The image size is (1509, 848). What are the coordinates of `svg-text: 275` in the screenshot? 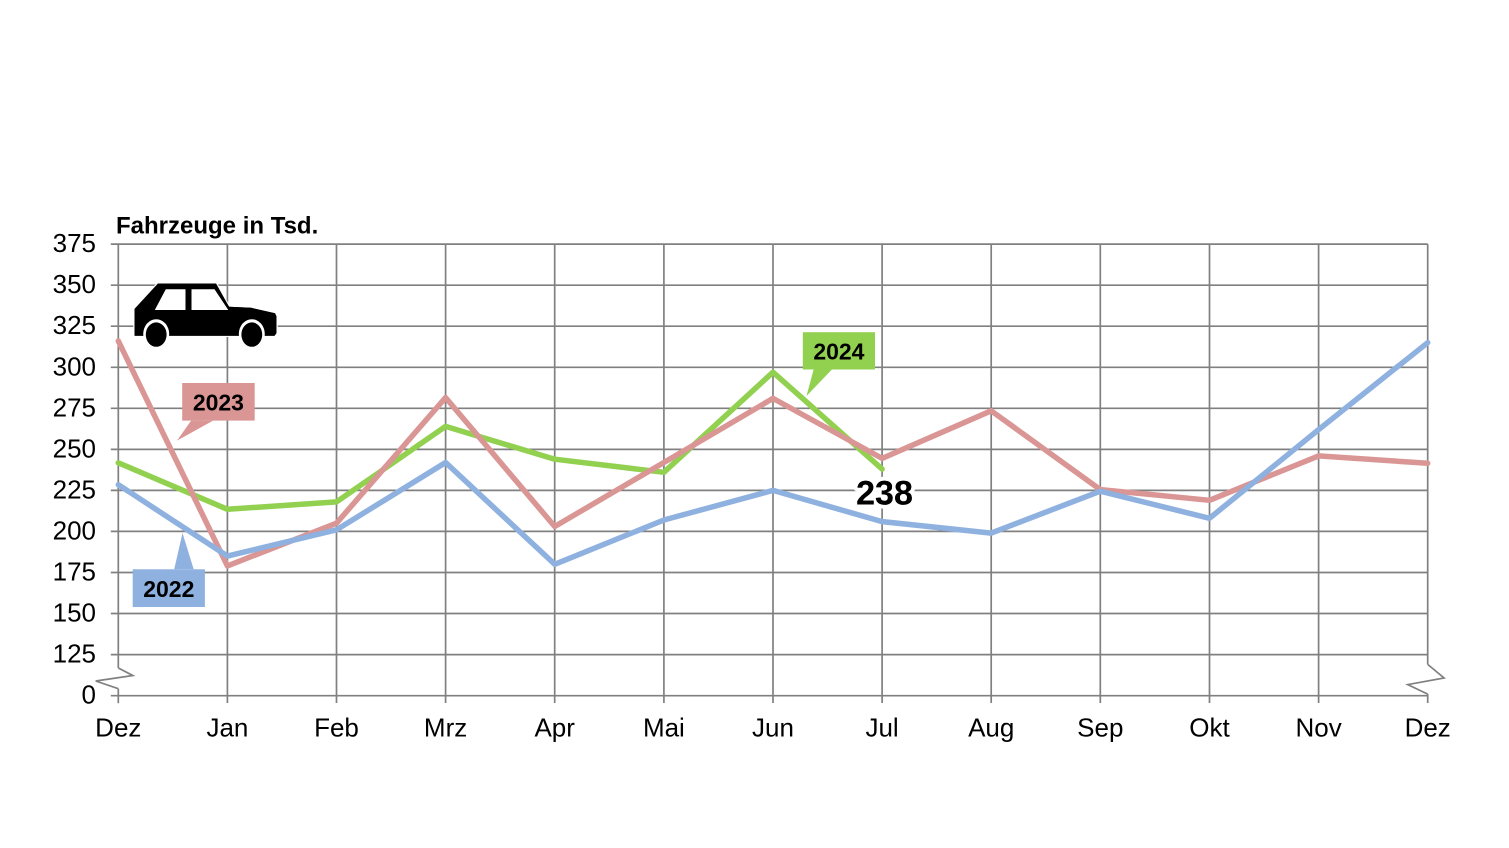 It's located at (74, 407).